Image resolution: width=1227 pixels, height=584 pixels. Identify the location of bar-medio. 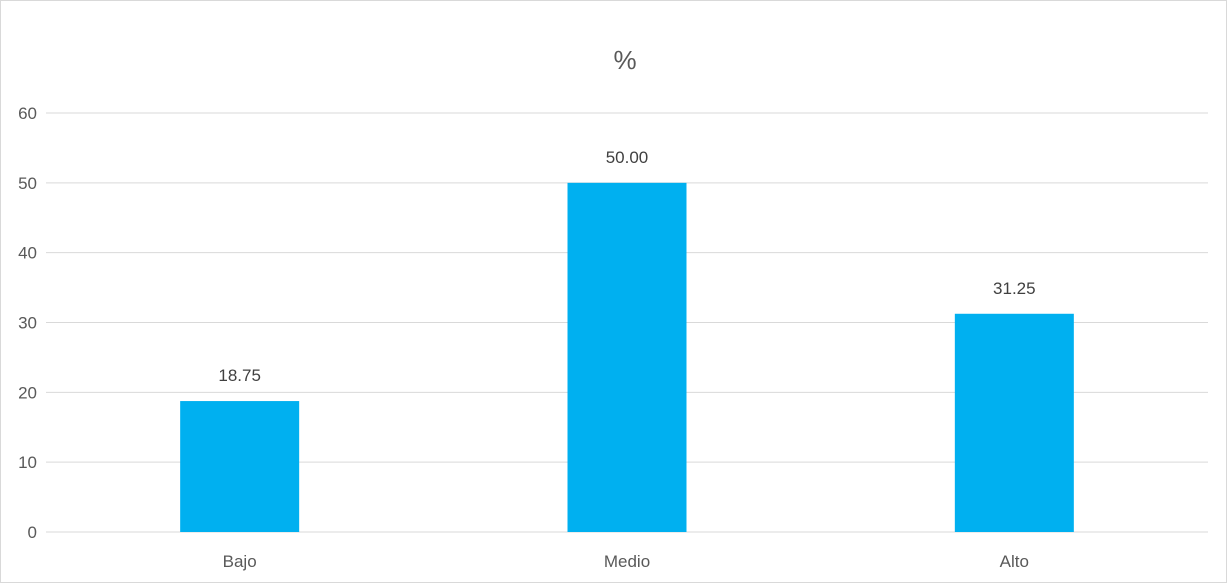
(627, 357).